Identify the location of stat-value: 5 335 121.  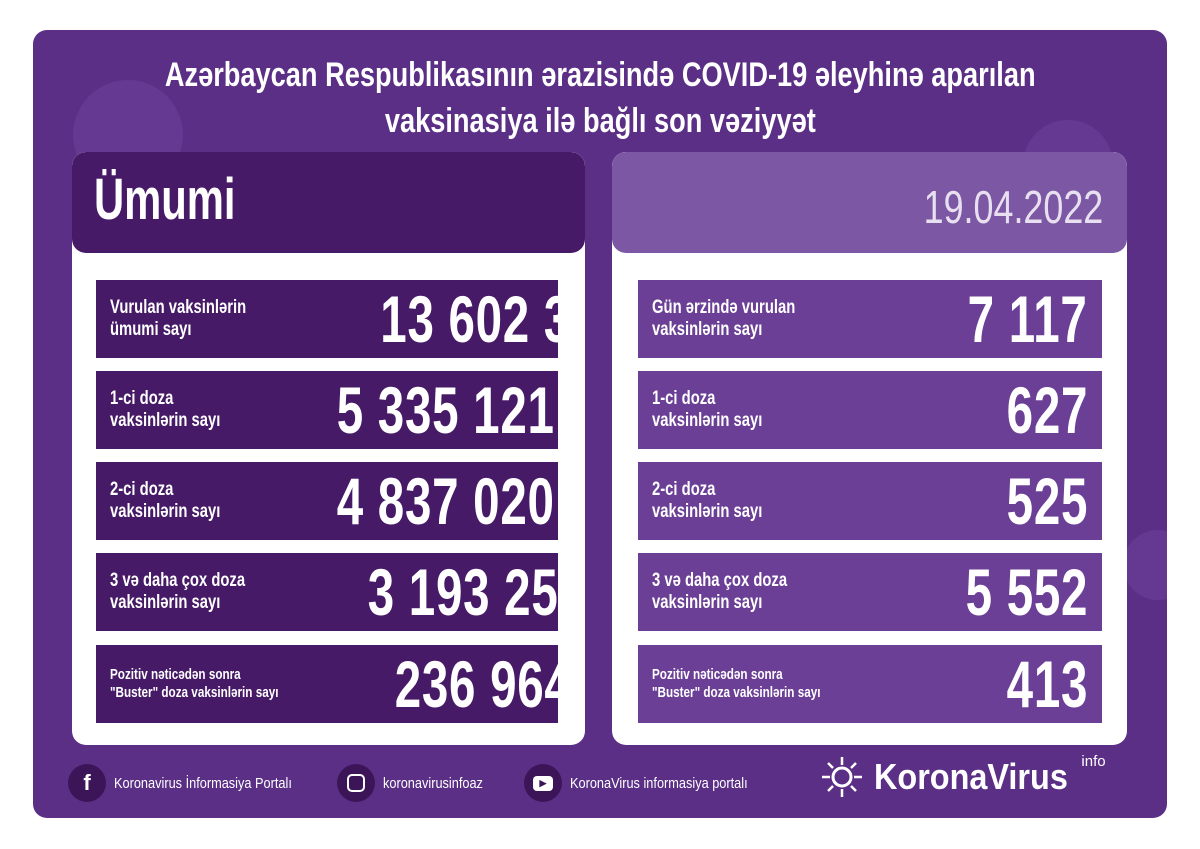
(445, 410).